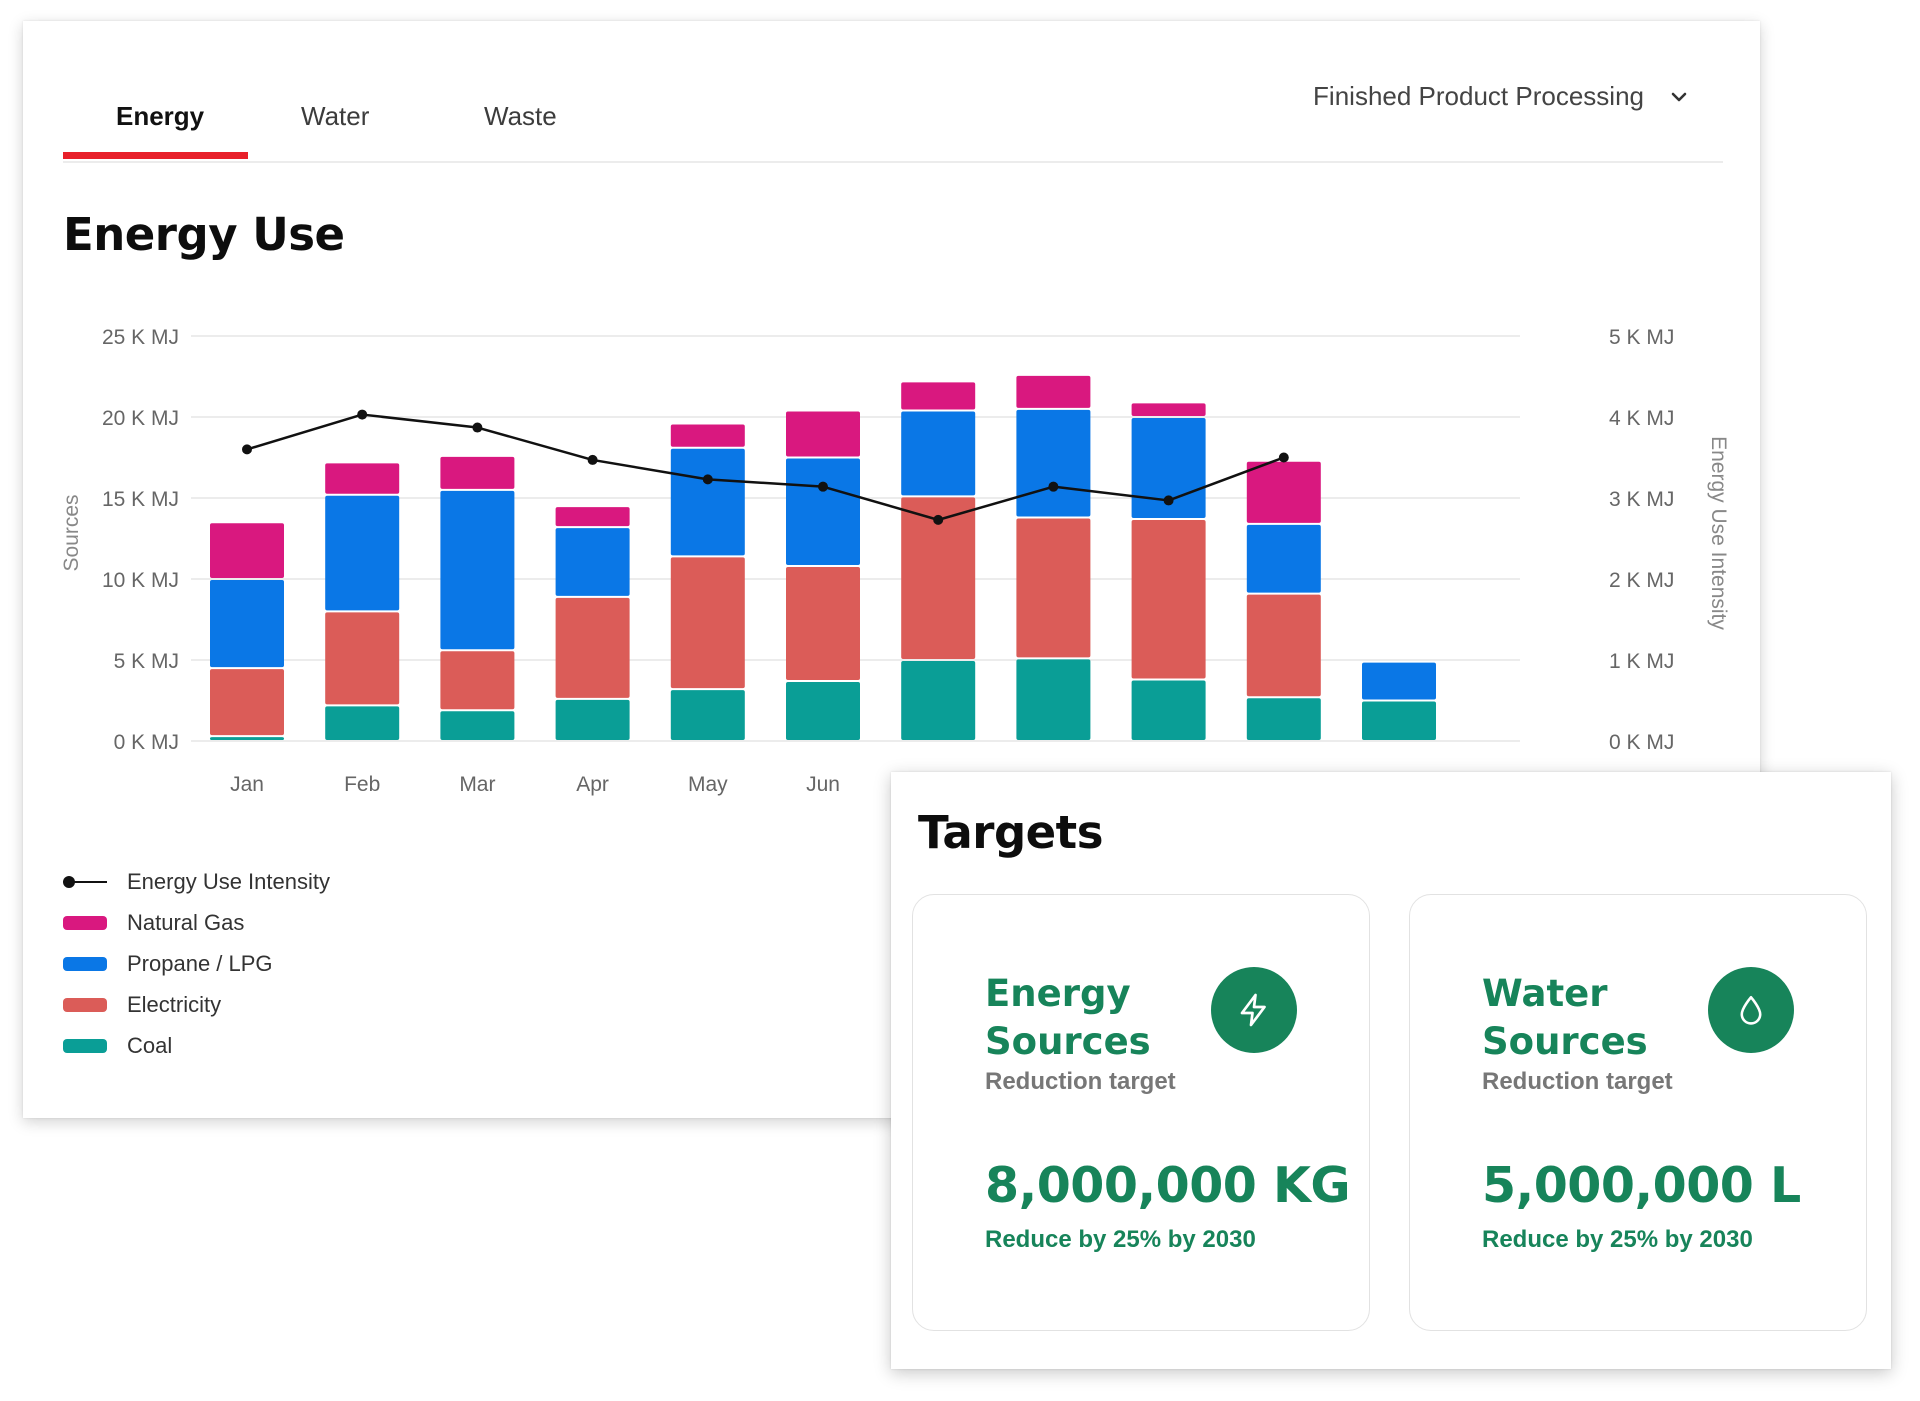 Image resolution: width=1920 pixels, height=1401 pixels. What do you see at coordinates (160, 116) in the screenshot?
I see `tab-energy: Energy` at bounding box center [160, 116].